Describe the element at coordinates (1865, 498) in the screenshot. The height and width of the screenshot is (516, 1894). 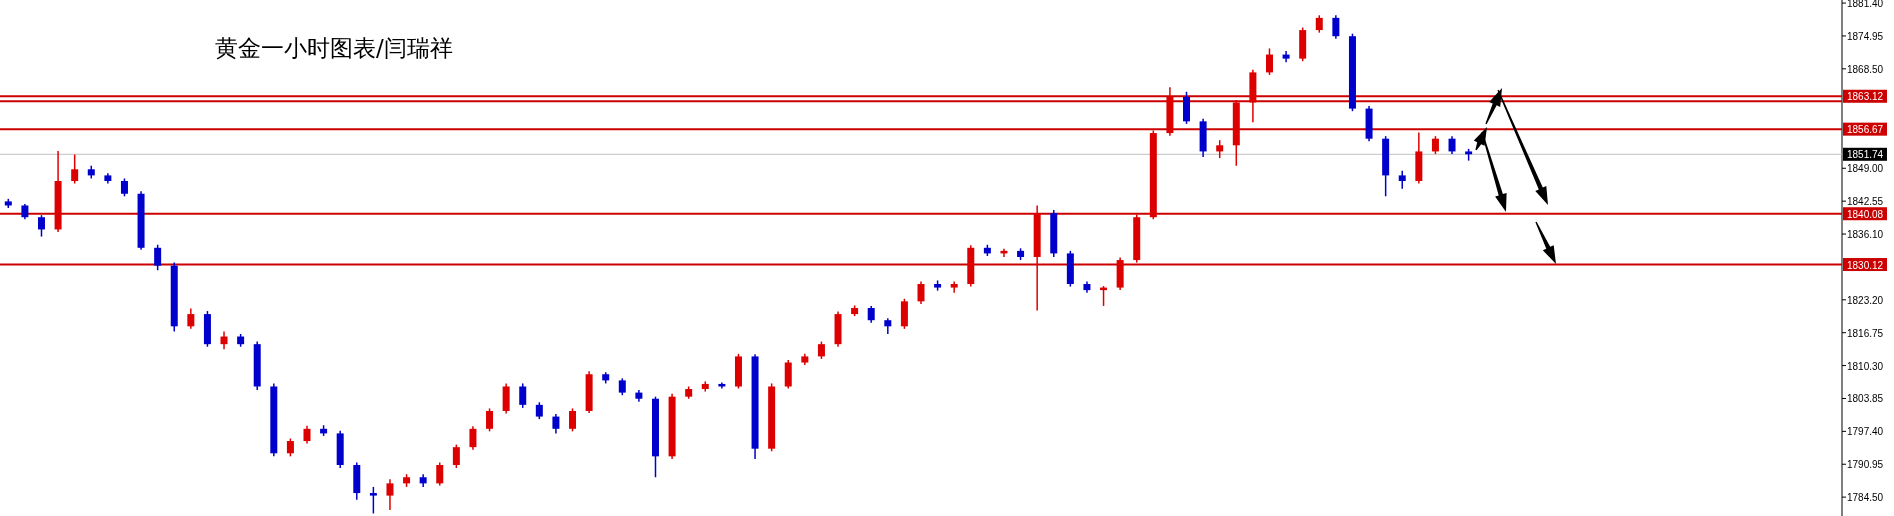
I see `y-tick-label: 1784.50` at that location.